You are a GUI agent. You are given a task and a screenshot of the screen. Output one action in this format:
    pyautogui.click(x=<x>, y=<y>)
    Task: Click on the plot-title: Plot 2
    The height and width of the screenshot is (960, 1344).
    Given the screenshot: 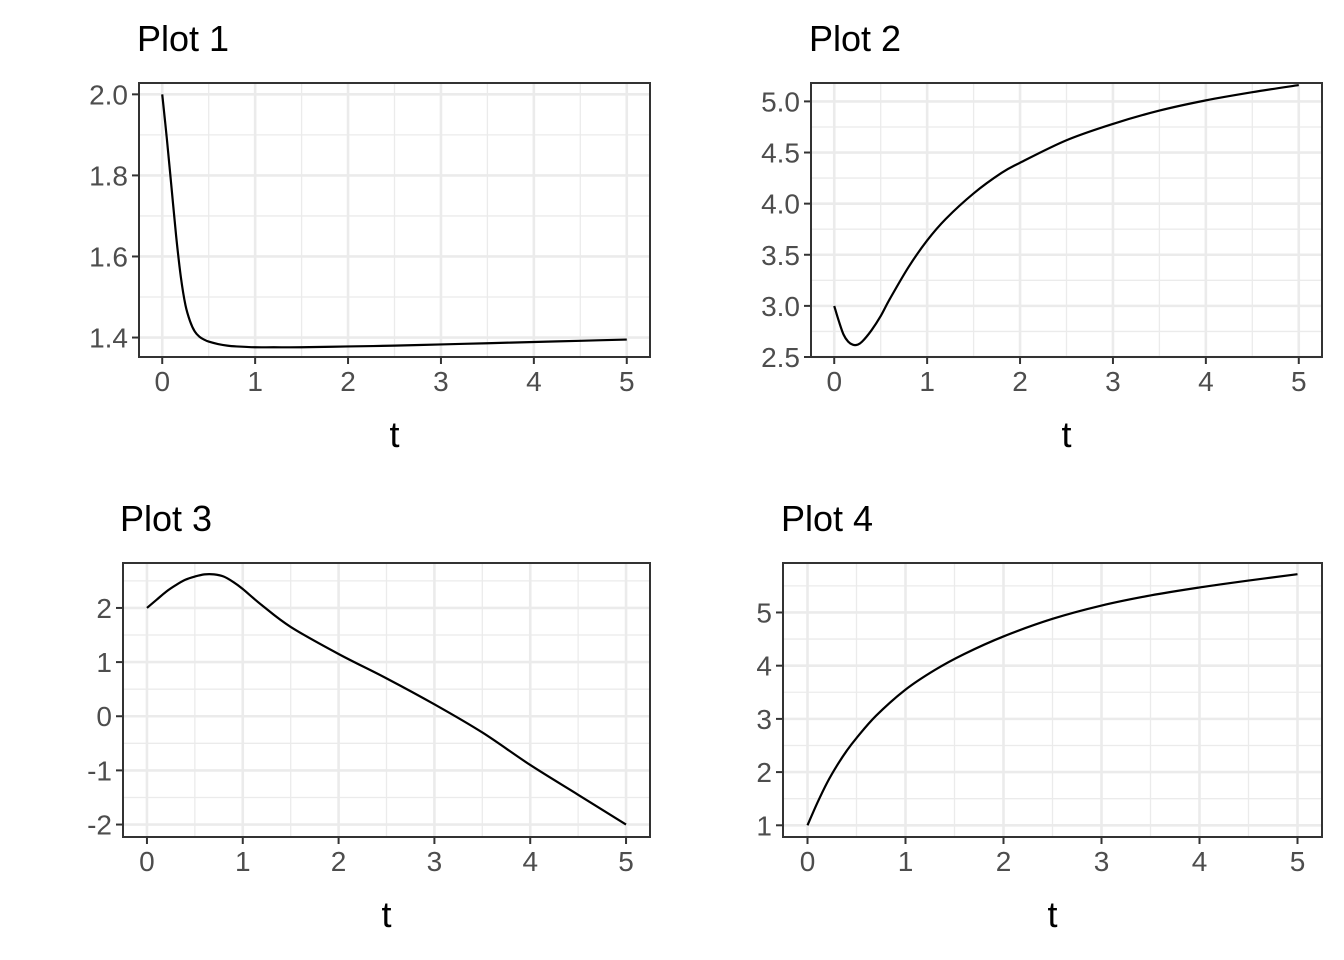 What is the action you would take?
    pyautogui.click(x=855, y=38)
    